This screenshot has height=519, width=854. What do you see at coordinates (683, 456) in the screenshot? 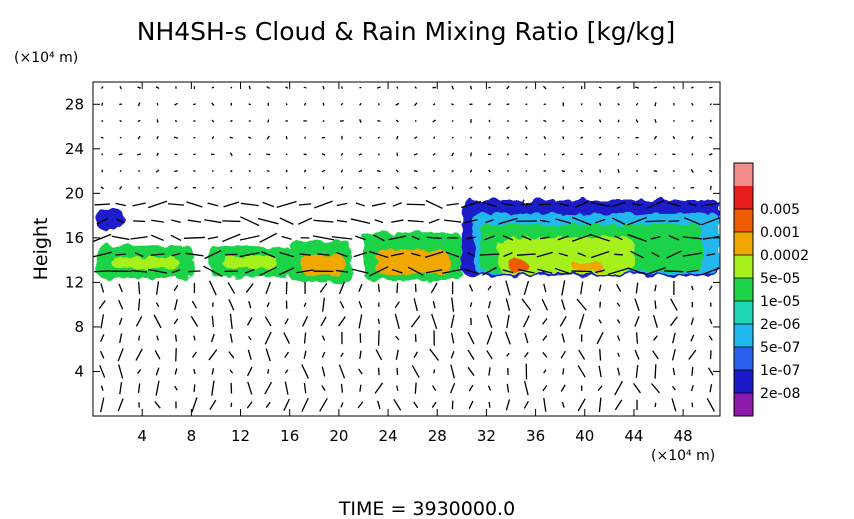
I see `x-unit-label: (×10⁴ m)` at bounding box center [683, 456].